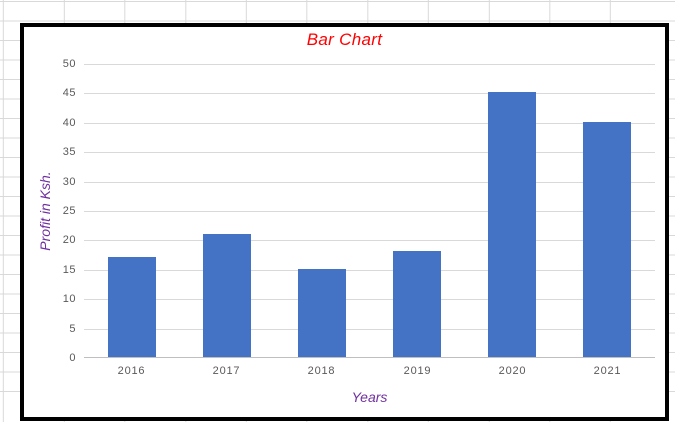 The image size is (675, 422). Describe the element at coordinates (131, 371) in the screenshot. I see `x-tick-label: 2016` at that location.